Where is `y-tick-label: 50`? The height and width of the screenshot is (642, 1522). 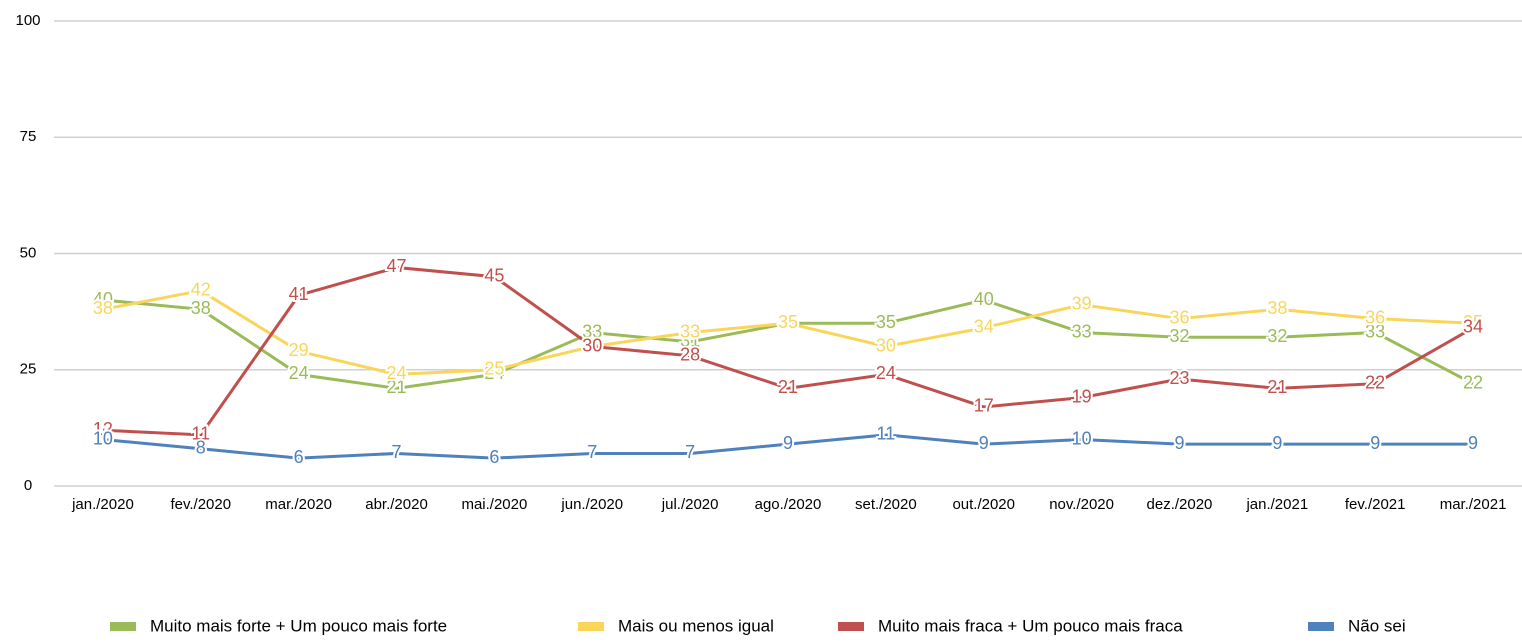
y-tick-label: 50 is located at coordinates (28, 252).